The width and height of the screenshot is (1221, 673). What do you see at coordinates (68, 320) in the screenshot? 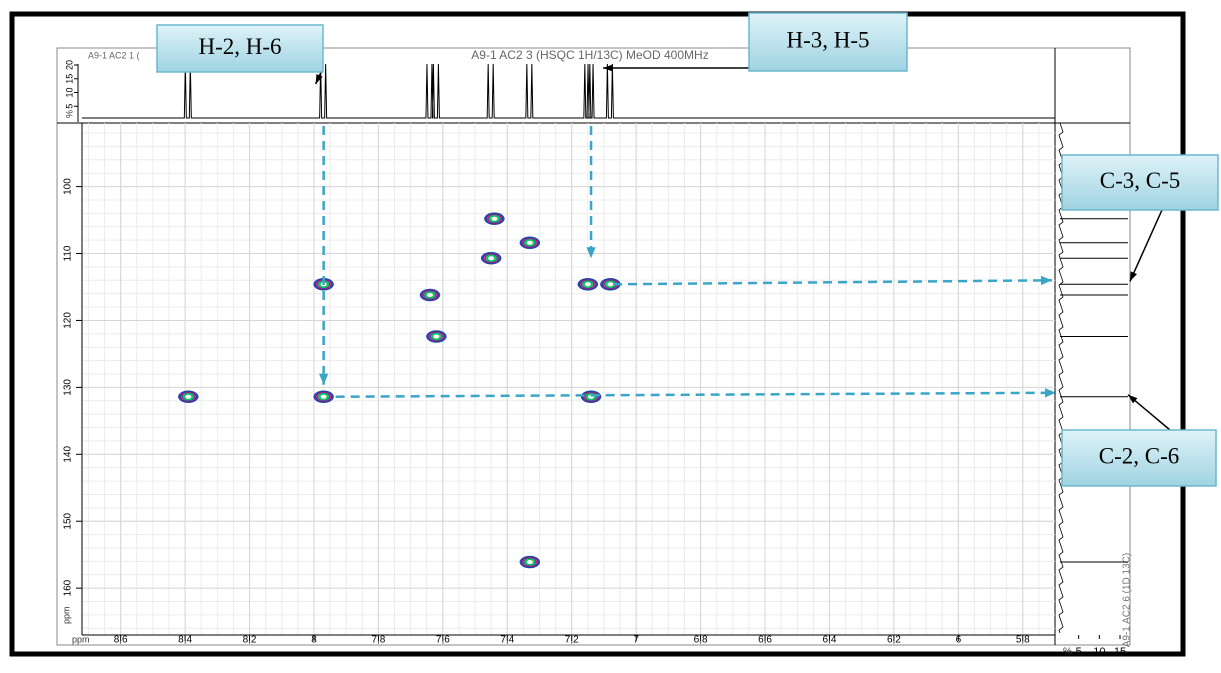
I see `y-tick-label: 120` at bounding box center [68, 320].